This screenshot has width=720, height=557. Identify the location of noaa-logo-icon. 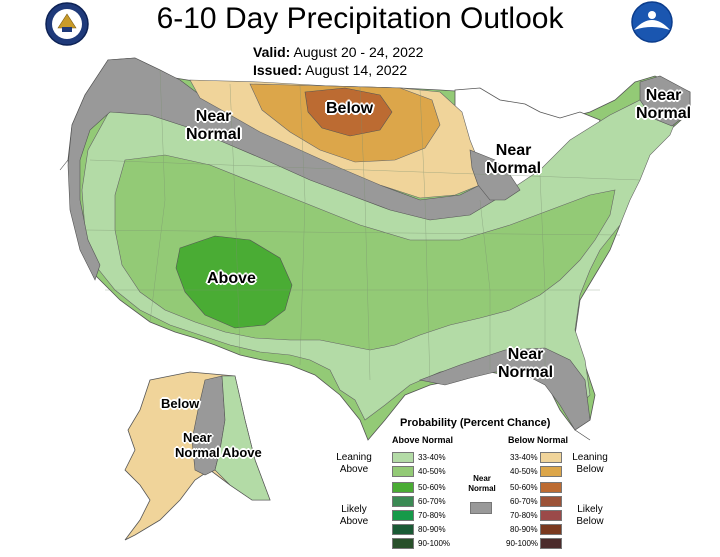
(652, 22).